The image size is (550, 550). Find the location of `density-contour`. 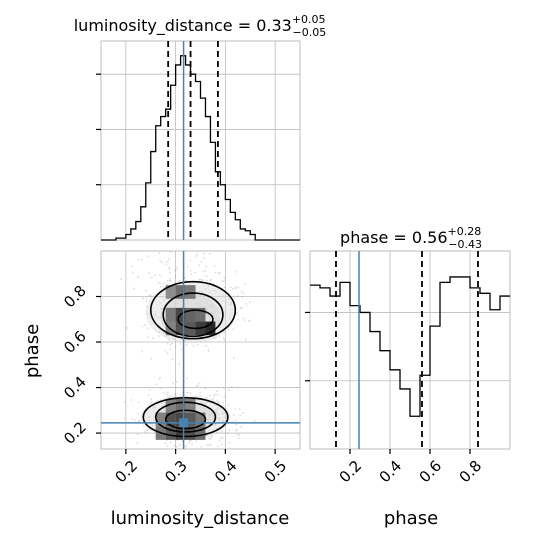

density-contour is located at coordinates (185, 417).